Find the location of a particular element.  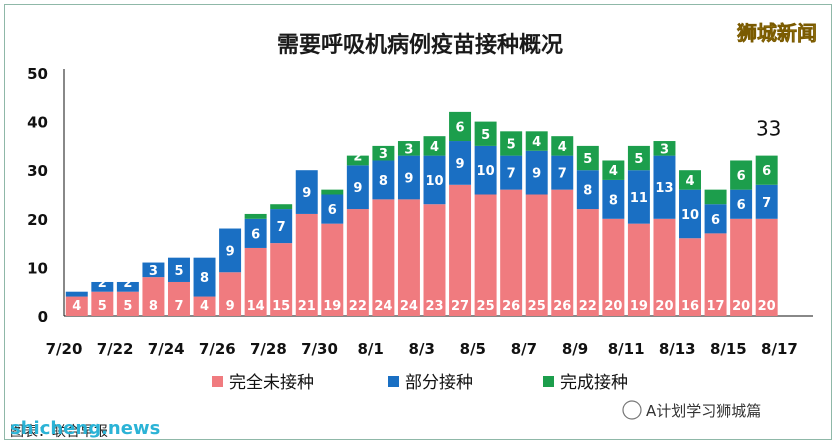

bar-value-label: 11 is located at coordinates (639, 198).